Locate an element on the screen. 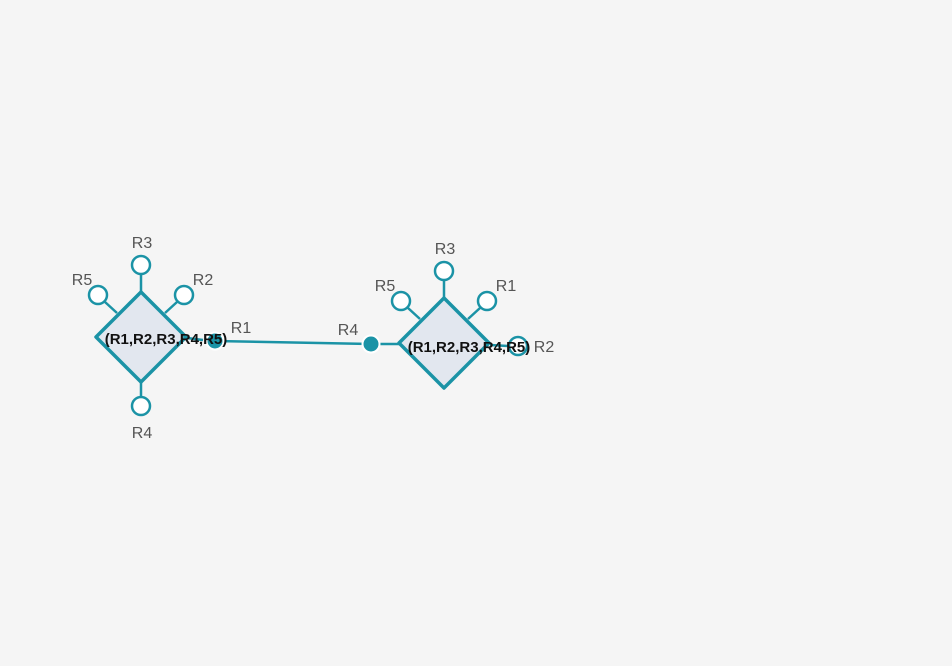 The height and width of the screenshot is (666, 952). edges-layer is located at coordinates (293, 342).